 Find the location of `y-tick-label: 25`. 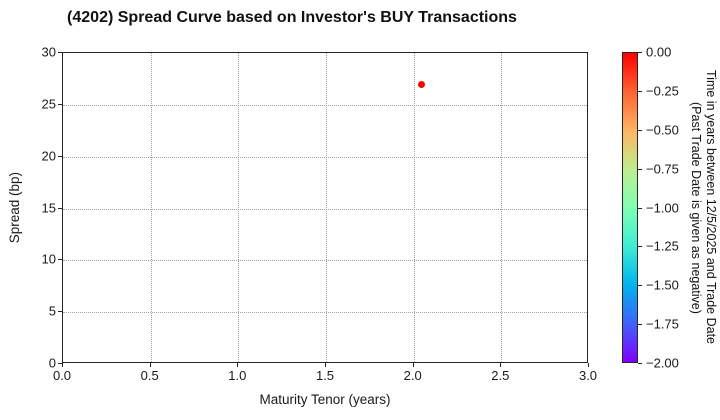

y-tick-label: 25 is located at coordinates (48, 104).